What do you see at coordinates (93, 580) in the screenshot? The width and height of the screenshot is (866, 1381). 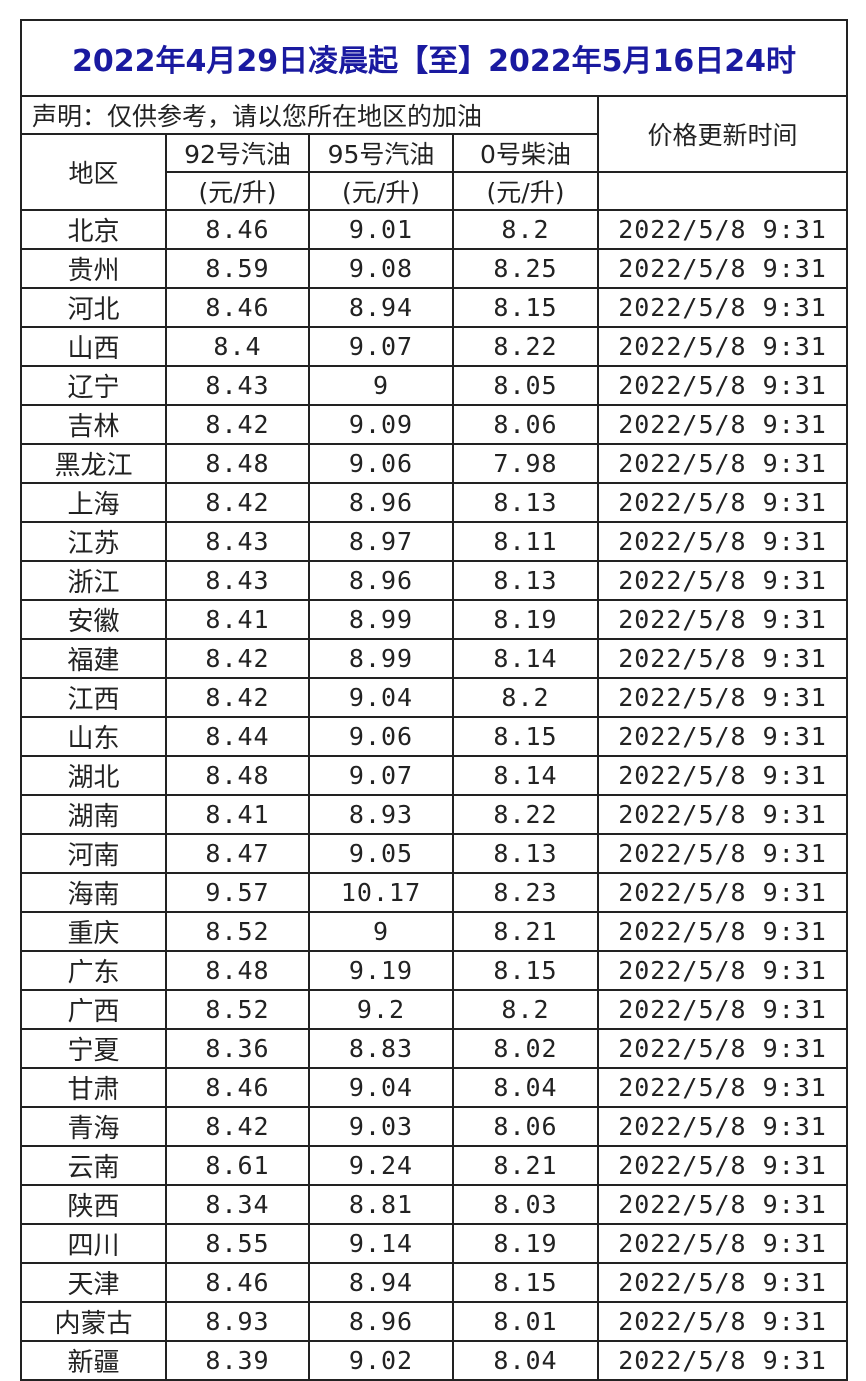 I see `region-cell: 浙江` at bounding box center [93, 580].